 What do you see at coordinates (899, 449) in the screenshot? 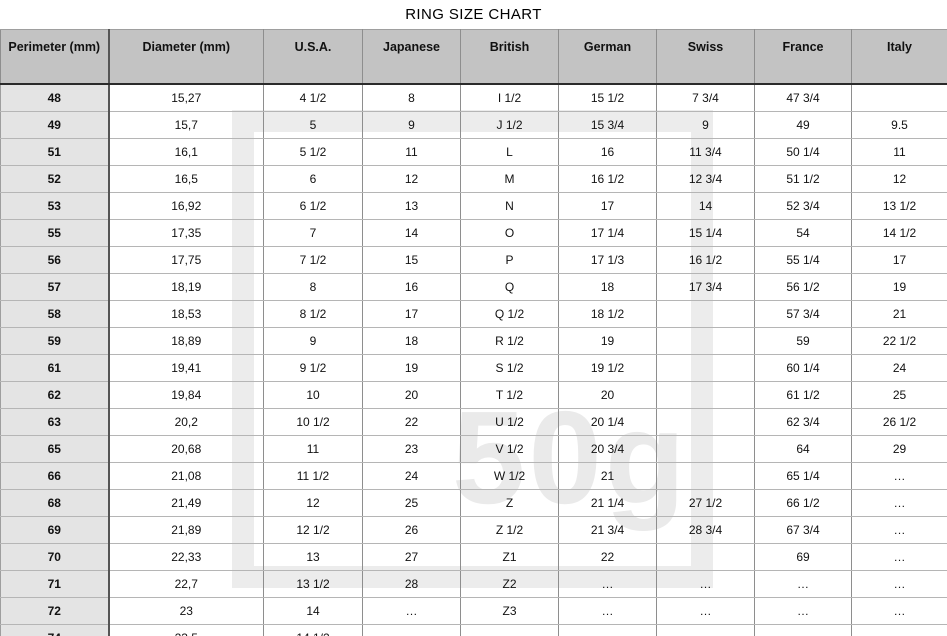
I see `table-cell: 29` at bounding box center [899, 449].